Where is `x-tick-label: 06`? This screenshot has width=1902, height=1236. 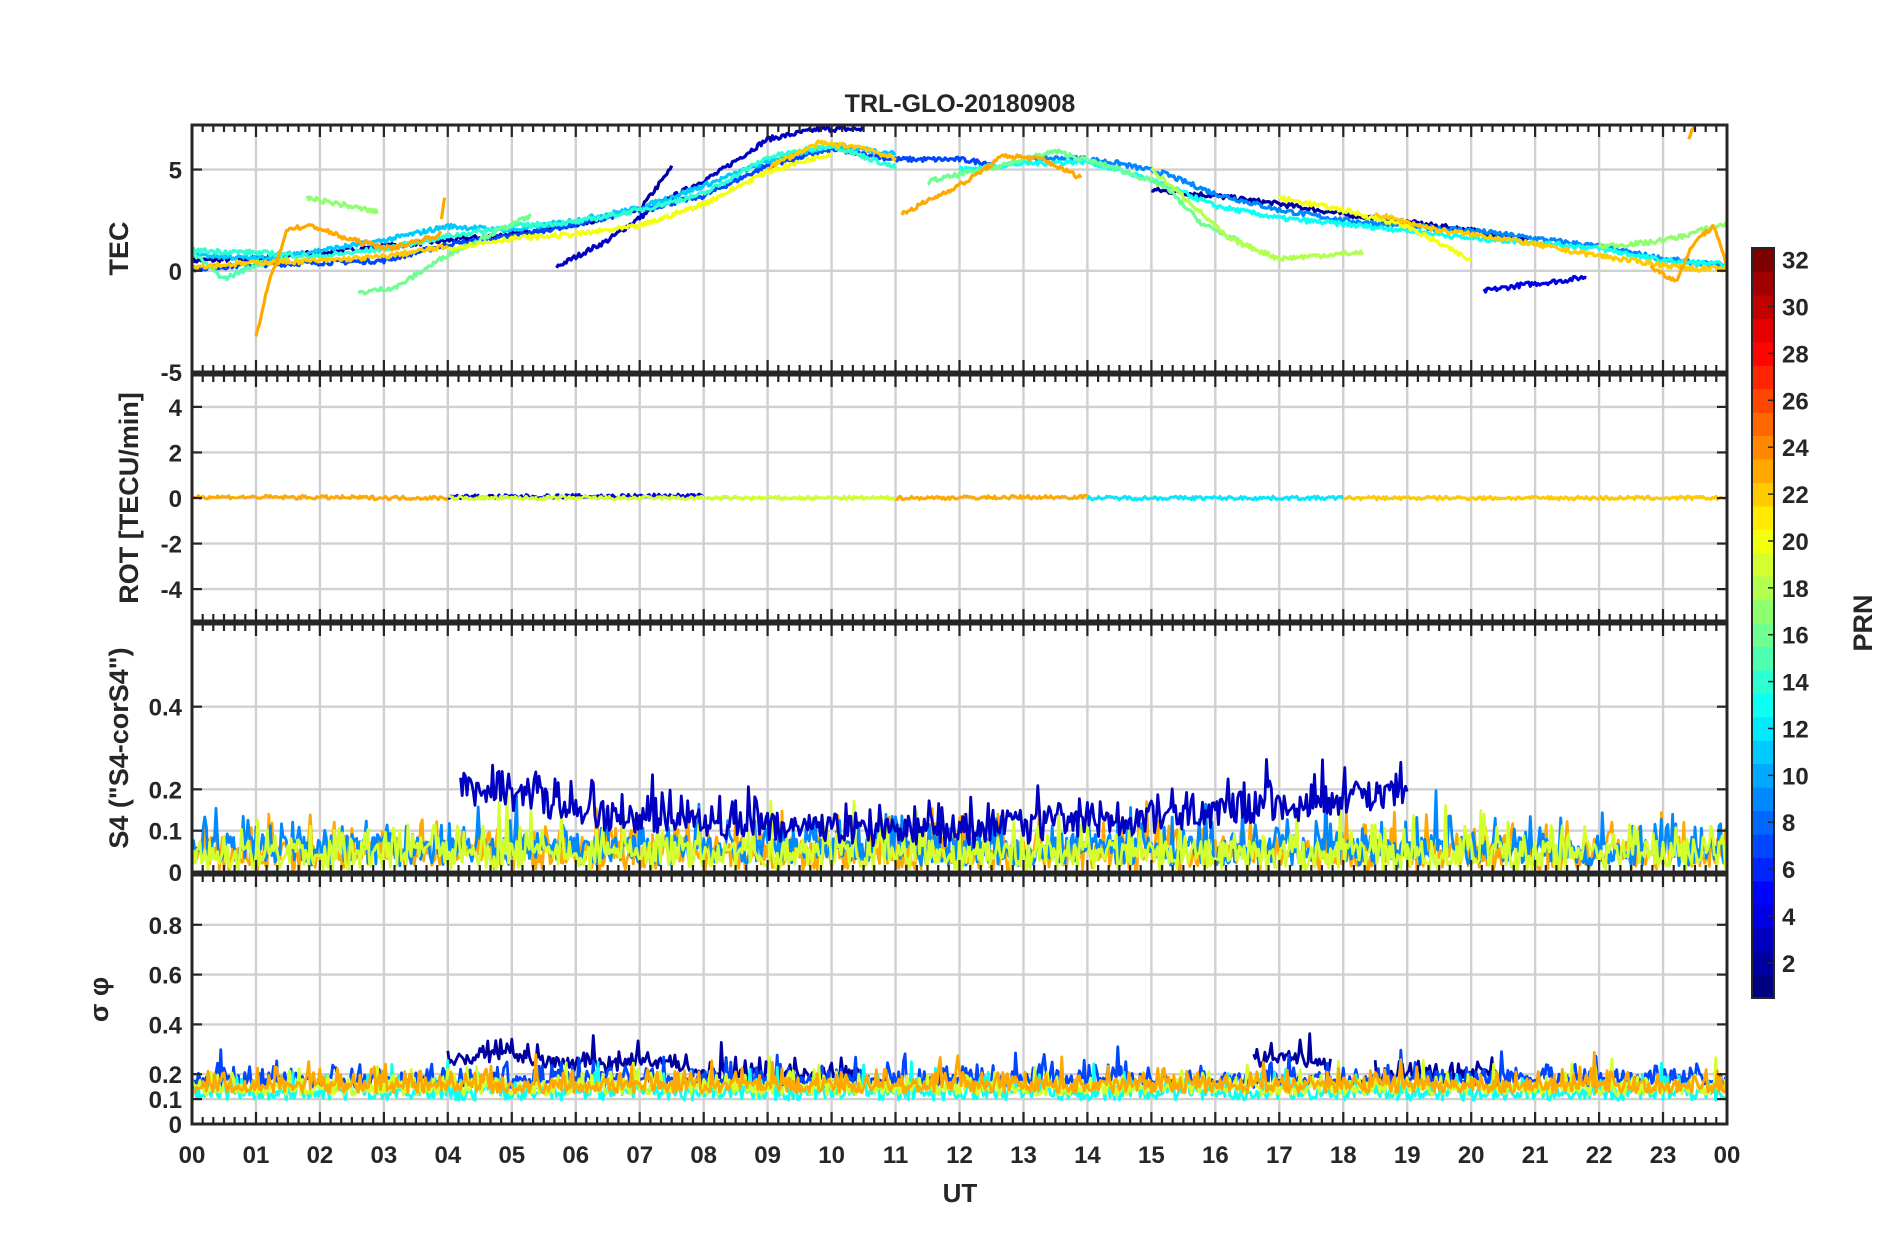
x-tick-label: 06 is located at coordinates (575, 1155).